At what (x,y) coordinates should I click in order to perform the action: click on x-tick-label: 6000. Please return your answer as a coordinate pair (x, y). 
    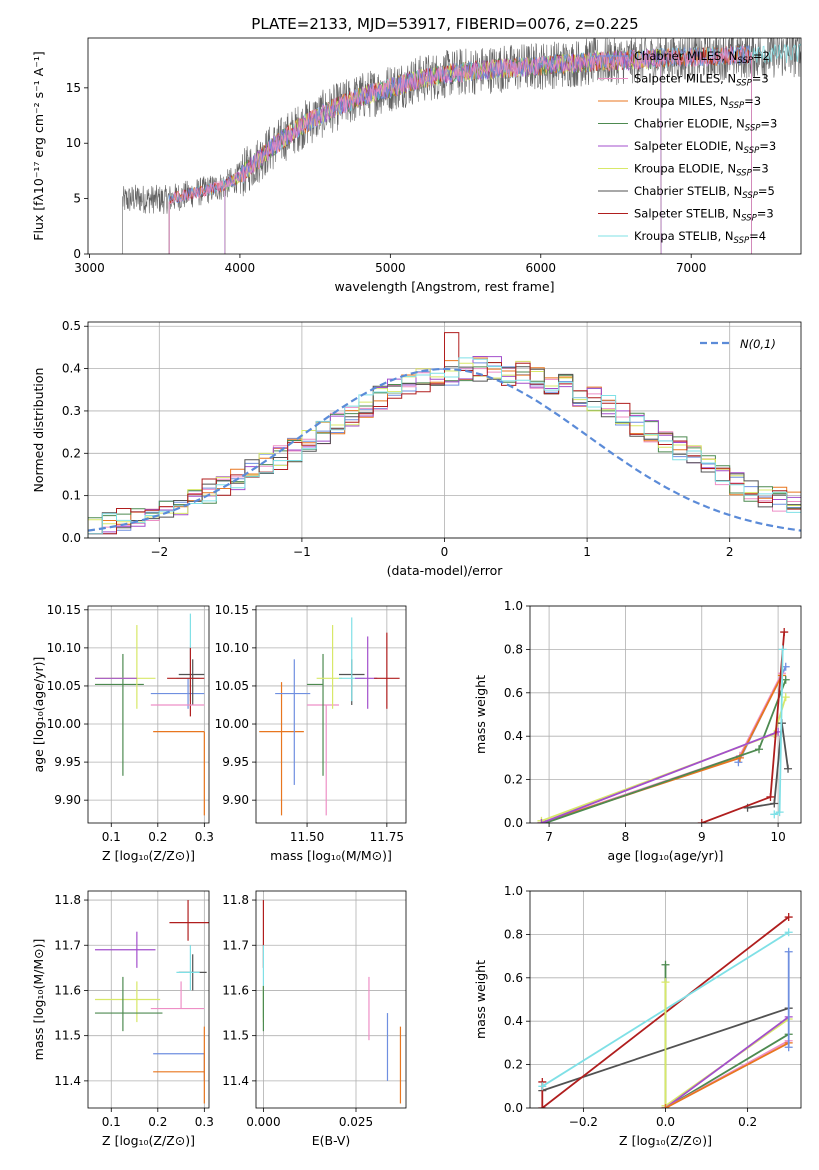
    Looking at the image, I should click on (540, 268).